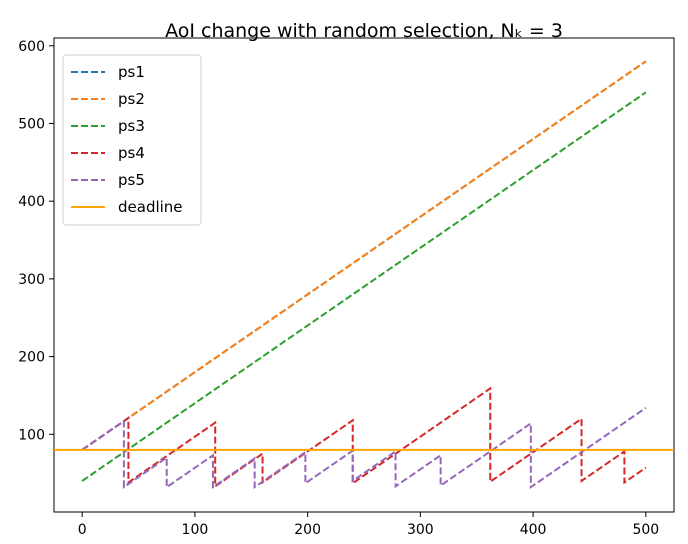 The height and width of the screenshot is (544, 688). Describe the element at coordinates (195, 530) in the screenshot. I see `x-tick-label: 100` at that location.